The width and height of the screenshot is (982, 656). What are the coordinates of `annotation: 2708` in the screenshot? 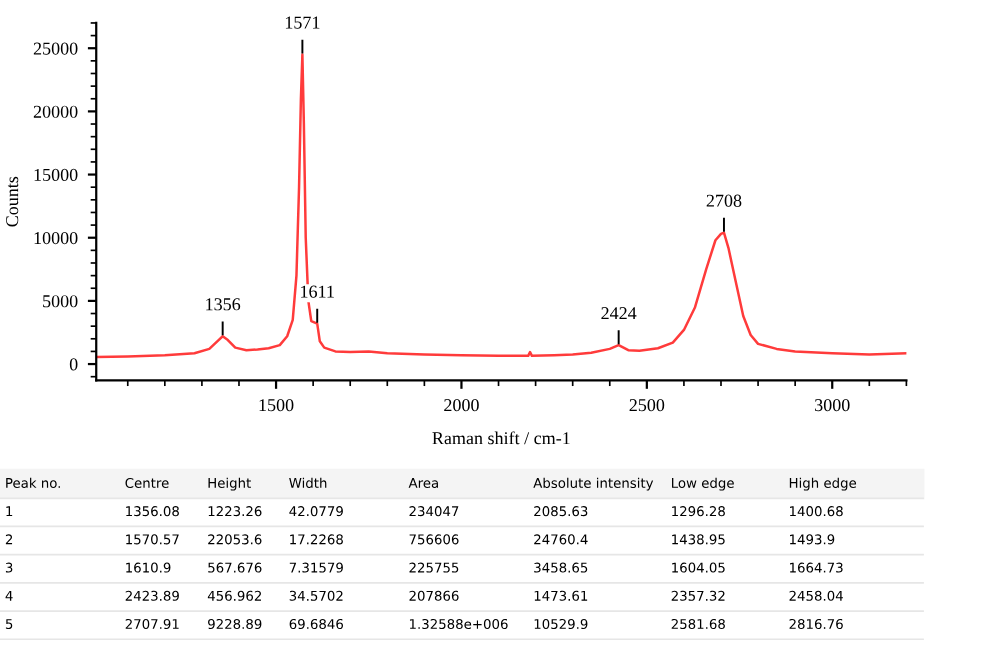 It's located at (724, 200).